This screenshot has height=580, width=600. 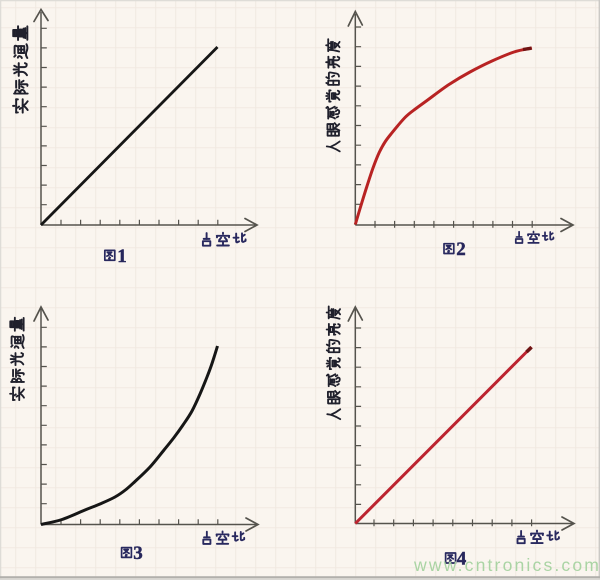 I want to click on svg-text: 4, so click(x=462, y=559).